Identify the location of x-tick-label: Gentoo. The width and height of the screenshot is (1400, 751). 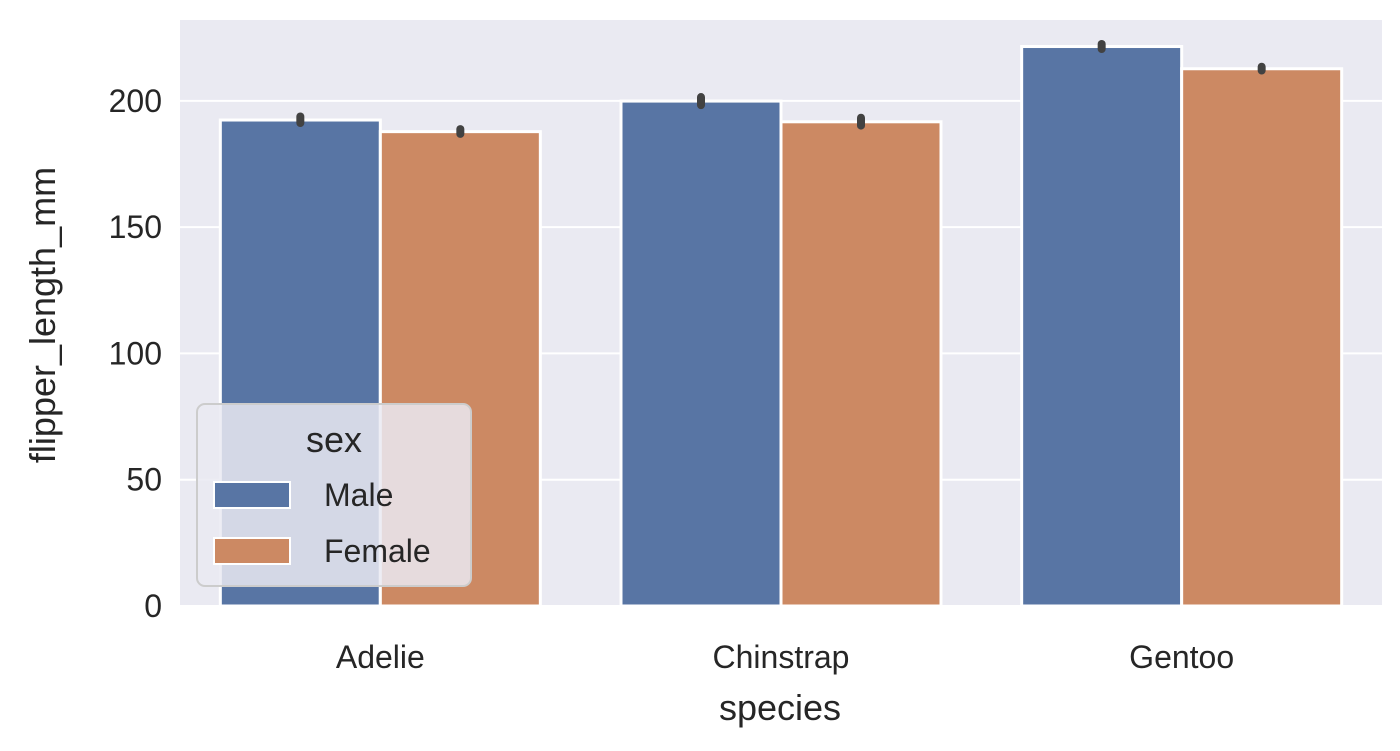
(1181, 657).